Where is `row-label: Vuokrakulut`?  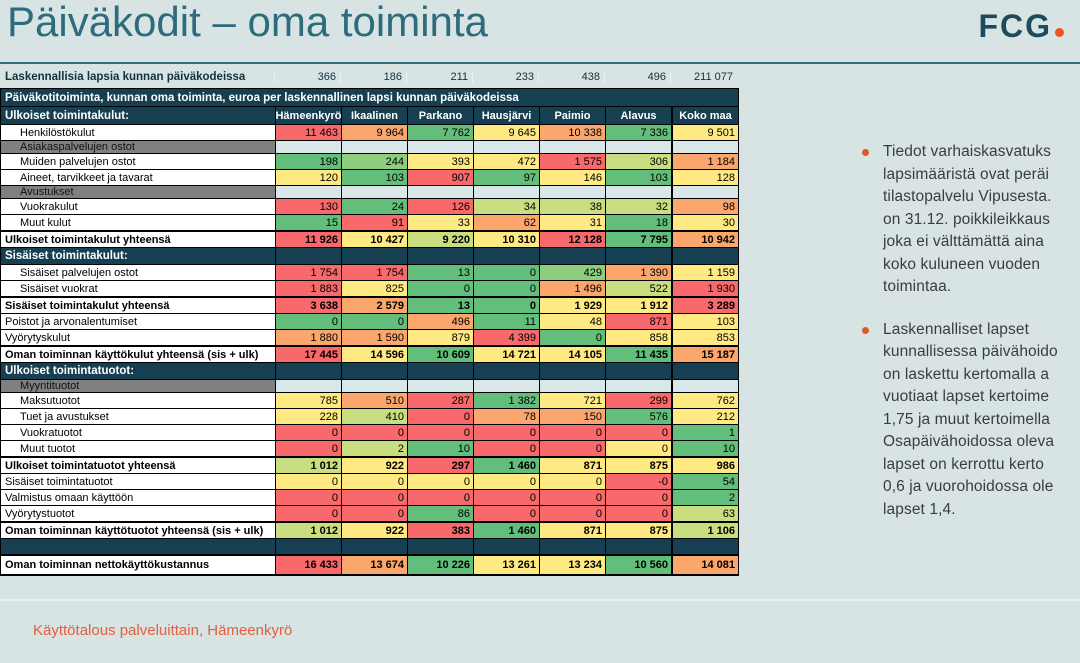
row-label: Vuokrakulut is located at coordinates (49, 206).